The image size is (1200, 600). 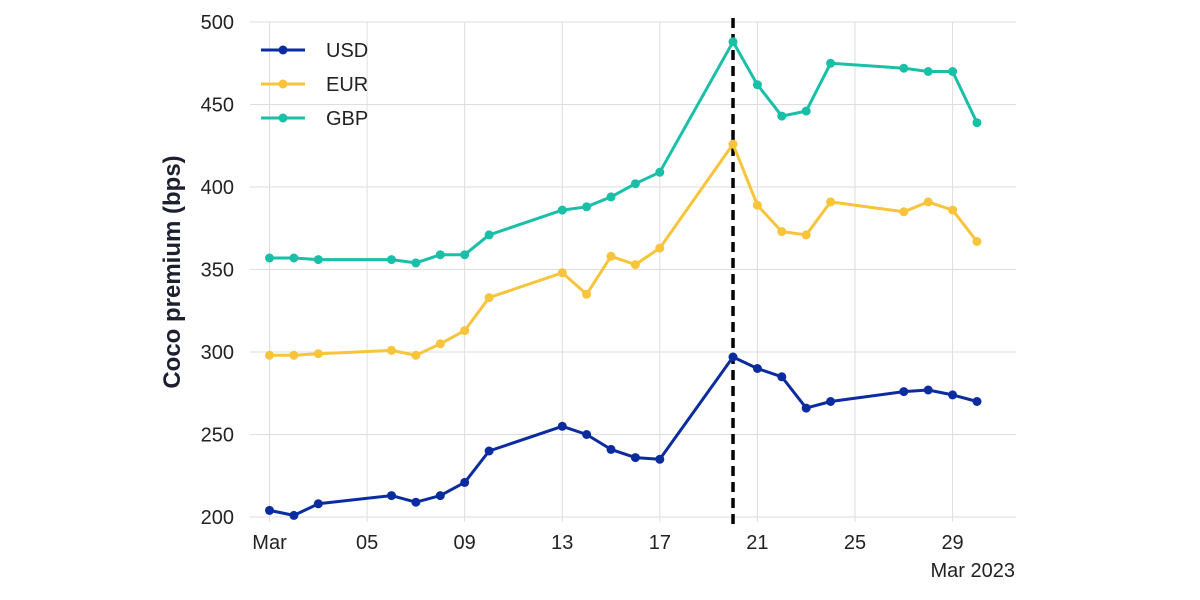 I want to click on legend-label-usd: USD, so click(x=347, y=51).